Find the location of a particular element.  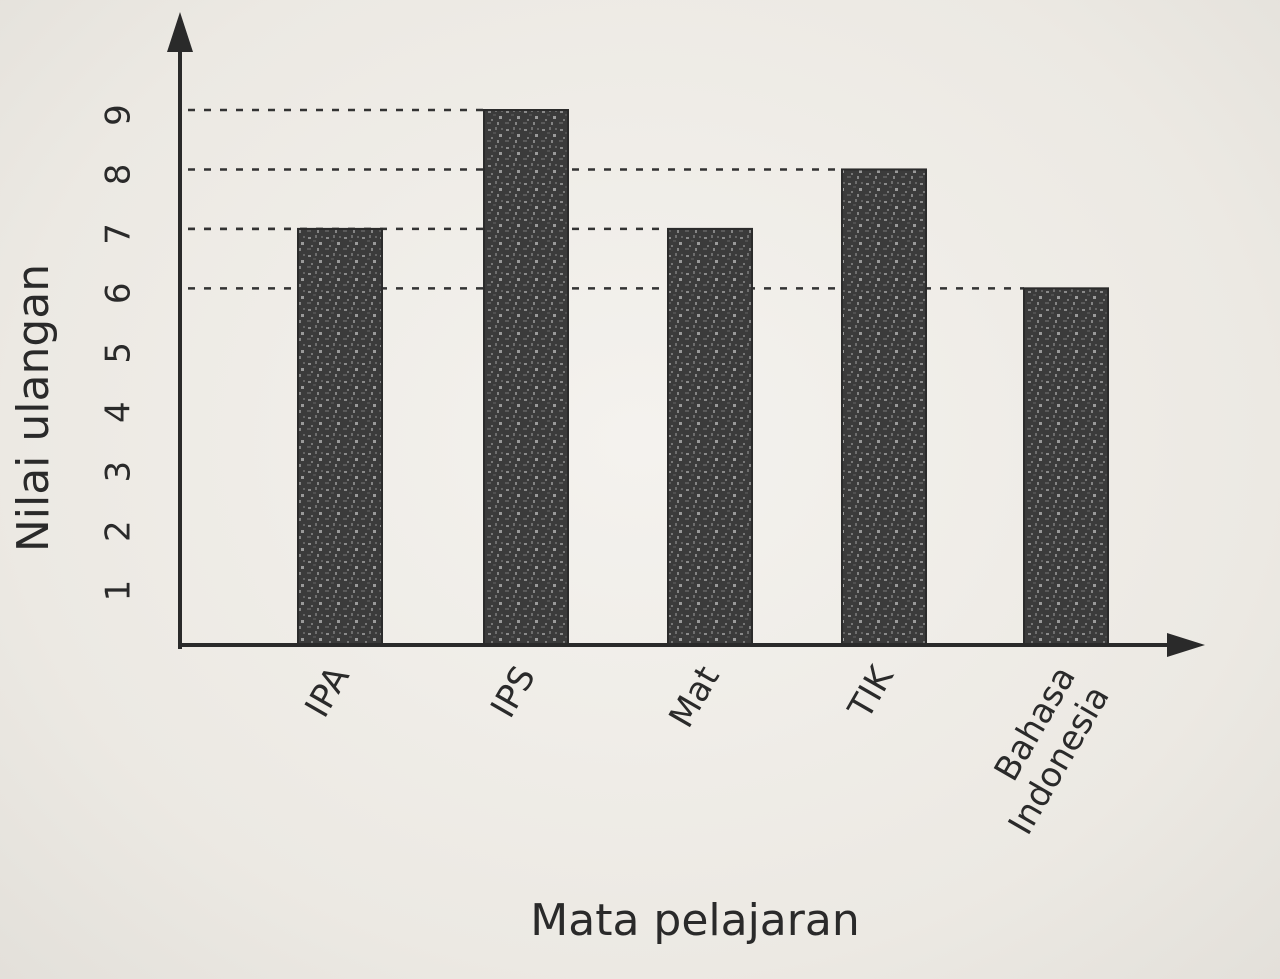

y-tick-label: 5 is located at coordinates (119, 353).